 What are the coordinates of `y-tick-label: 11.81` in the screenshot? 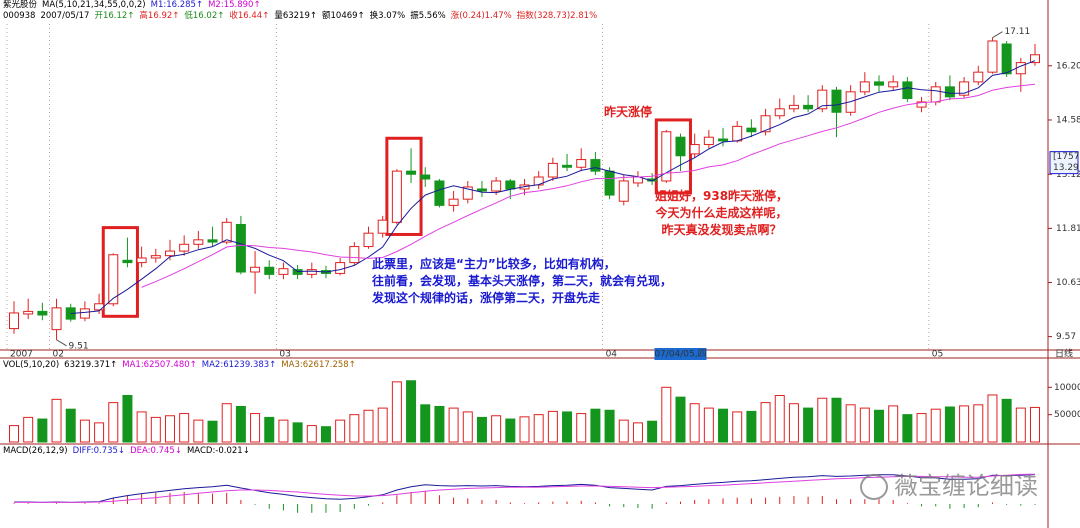 It's located at (1068, 229).